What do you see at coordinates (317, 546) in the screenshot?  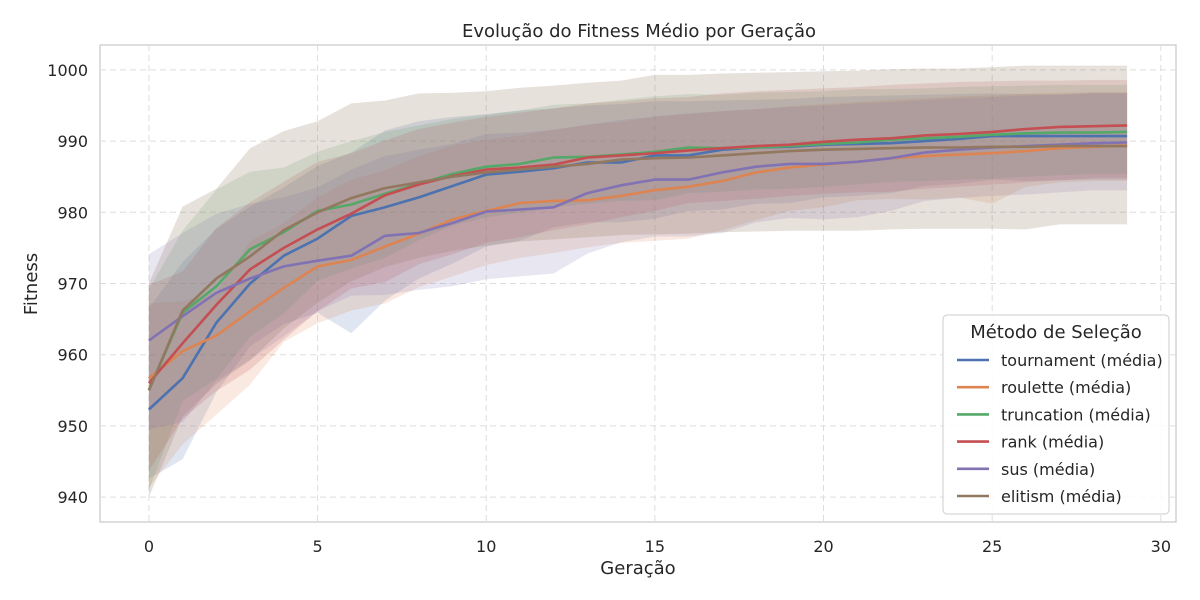 I see `x-tick-label: 5` at bounding box center [317, 546].